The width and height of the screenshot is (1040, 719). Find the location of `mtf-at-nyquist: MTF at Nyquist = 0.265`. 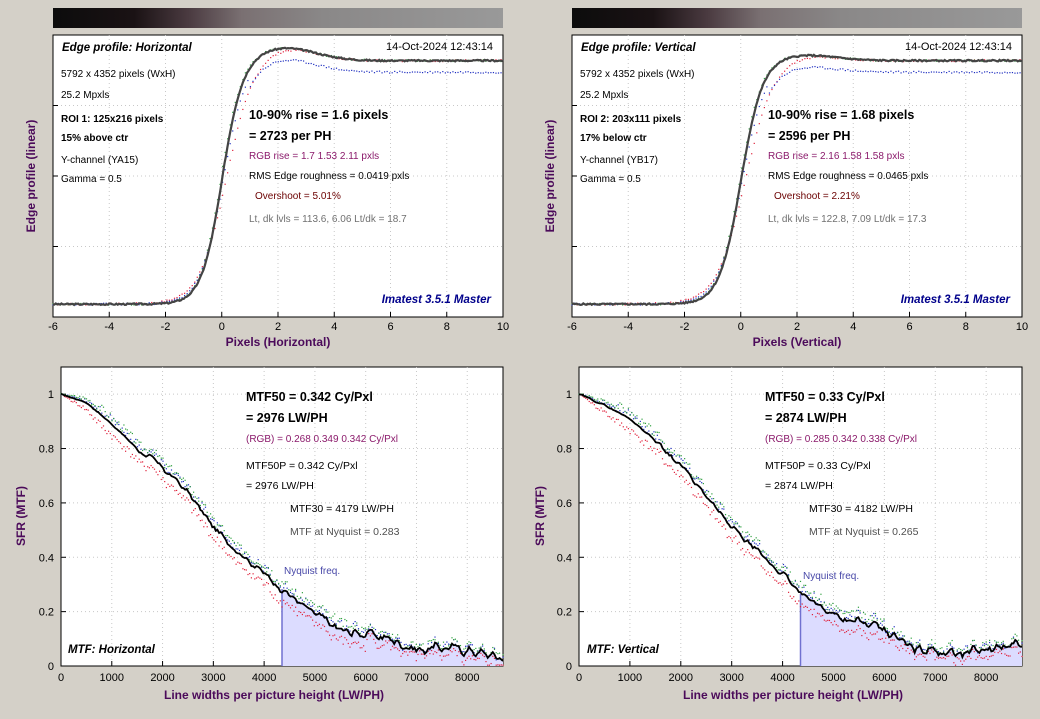

mtf-at-nyquist: MTF at Nyquist = 0.265 is located at coordinates (864, 532).